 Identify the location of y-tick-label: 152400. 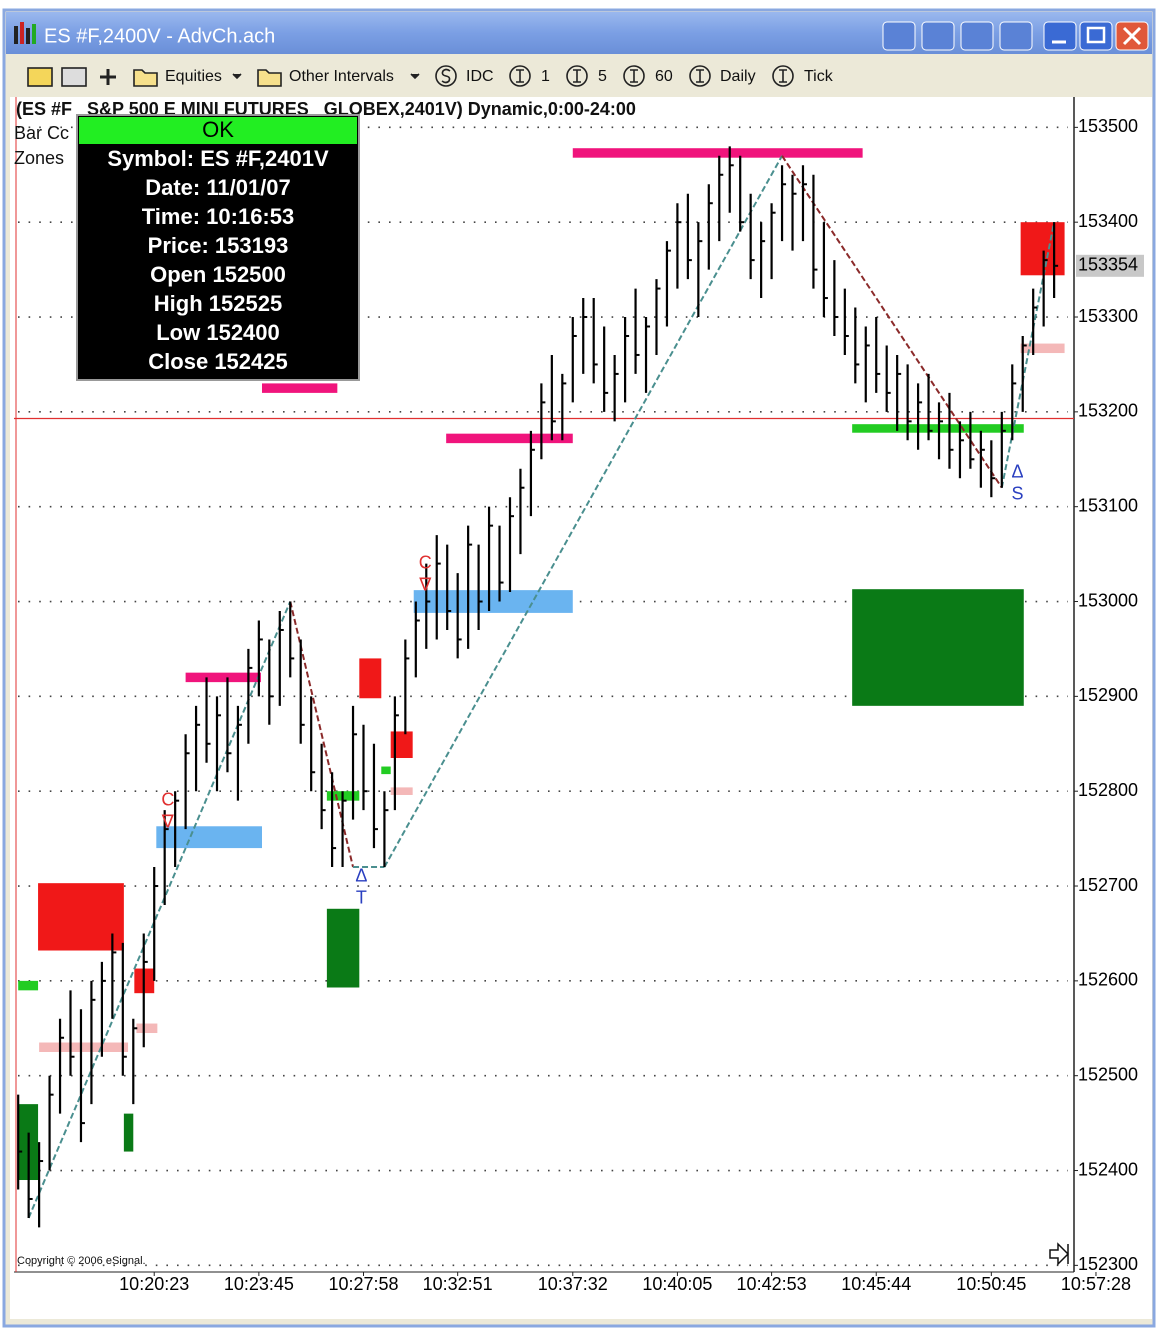
(1108, 1169).